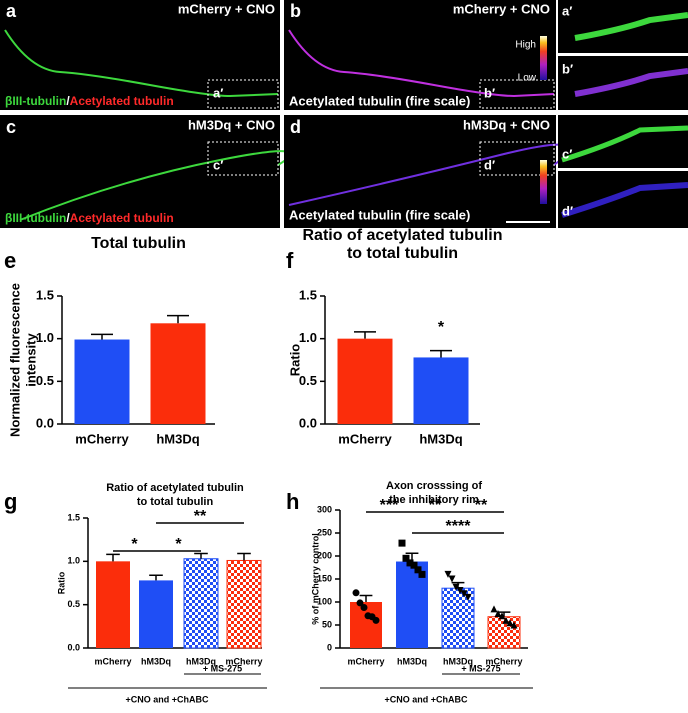 The width and height of the screenshot is (688, 713). What do you see at coordinates (420, 55) in the screenshot?
I see `image-b` at bounding box center [420, 55].